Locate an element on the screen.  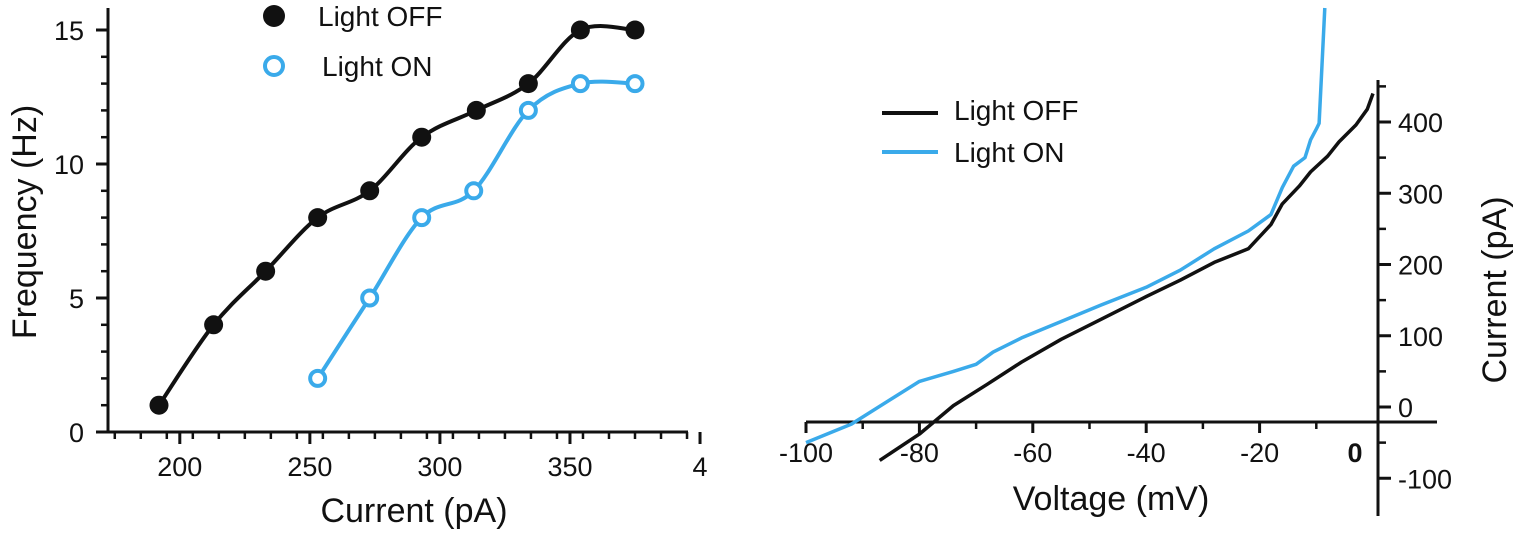
right-y-tick-label: 300 is located at coordinates (1420, 194).